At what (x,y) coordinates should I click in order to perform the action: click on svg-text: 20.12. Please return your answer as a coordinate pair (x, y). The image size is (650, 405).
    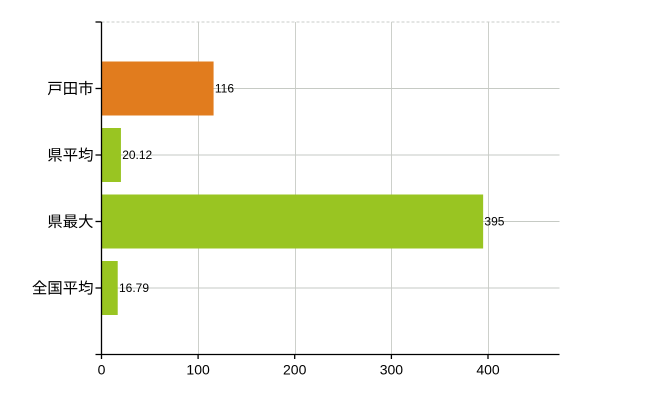
    Looking at the image, I should click on (137, 155).